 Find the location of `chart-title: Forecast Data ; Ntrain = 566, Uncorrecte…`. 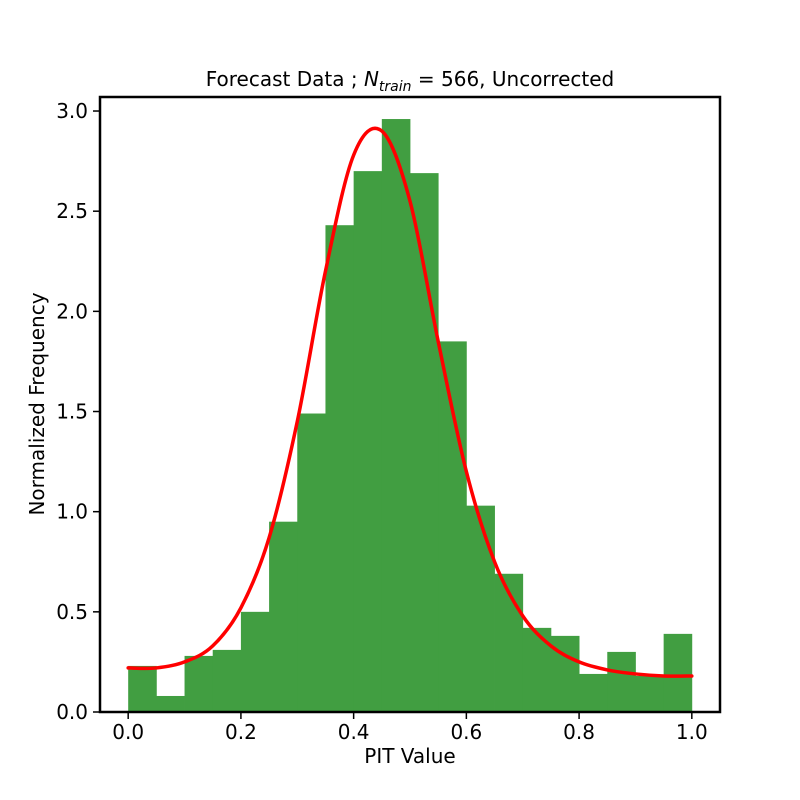

chart-title: Forecast Data ; Ntrain = 566, Uncorrecte… is located at coordinates (410, 81).